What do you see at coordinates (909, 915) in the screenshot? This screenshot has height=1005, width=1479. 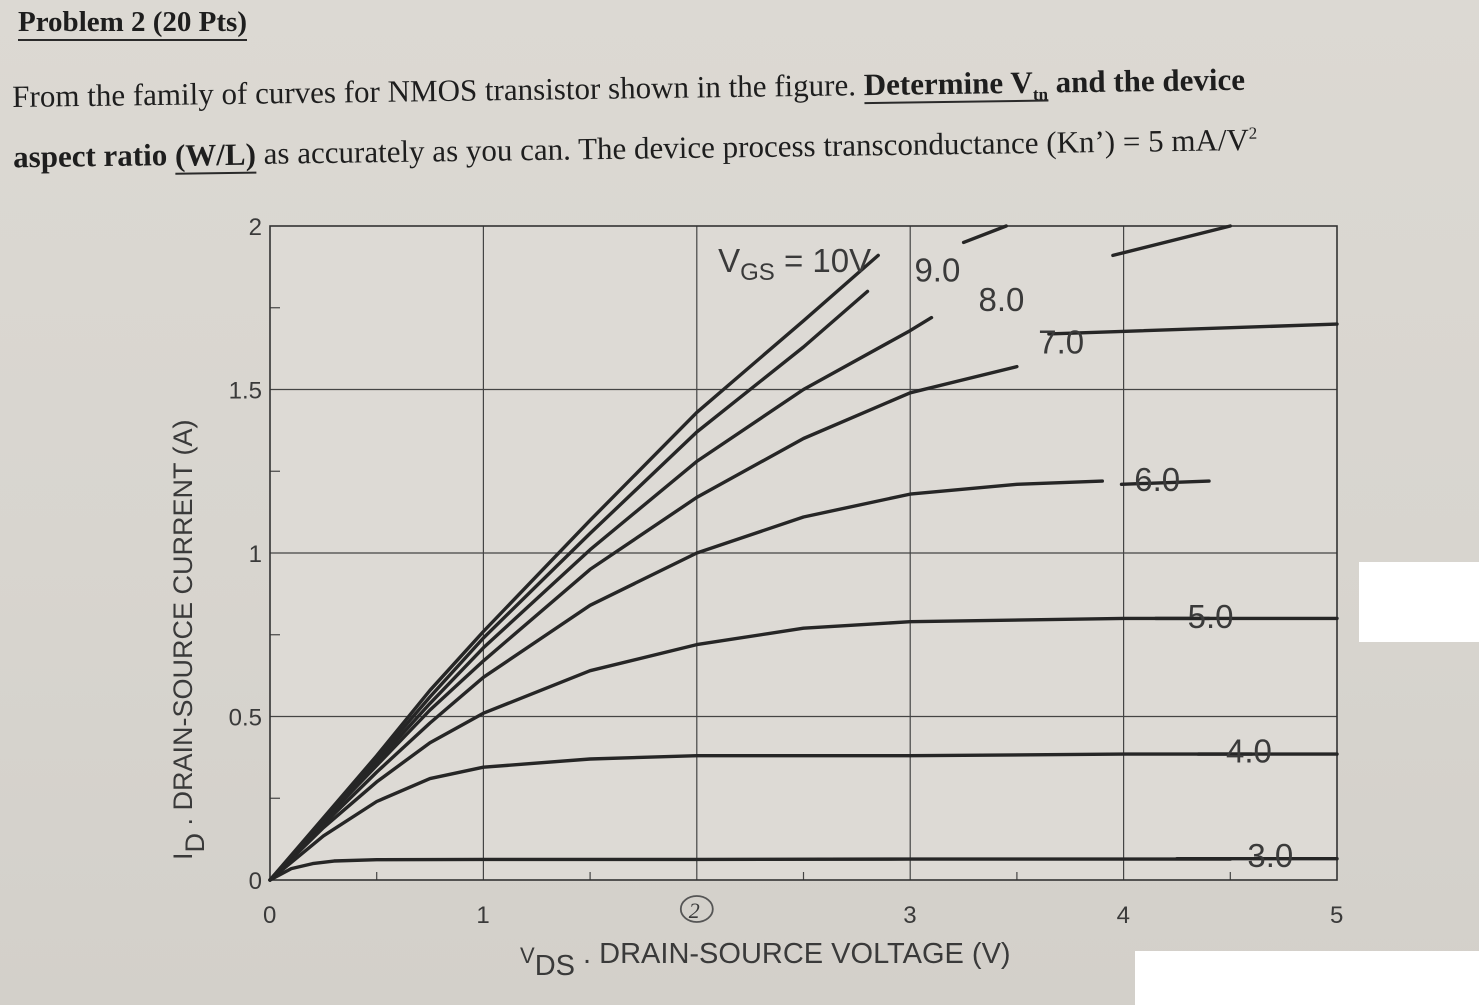 I see `x-tick-label: 3` at bounding box center [909, 915].